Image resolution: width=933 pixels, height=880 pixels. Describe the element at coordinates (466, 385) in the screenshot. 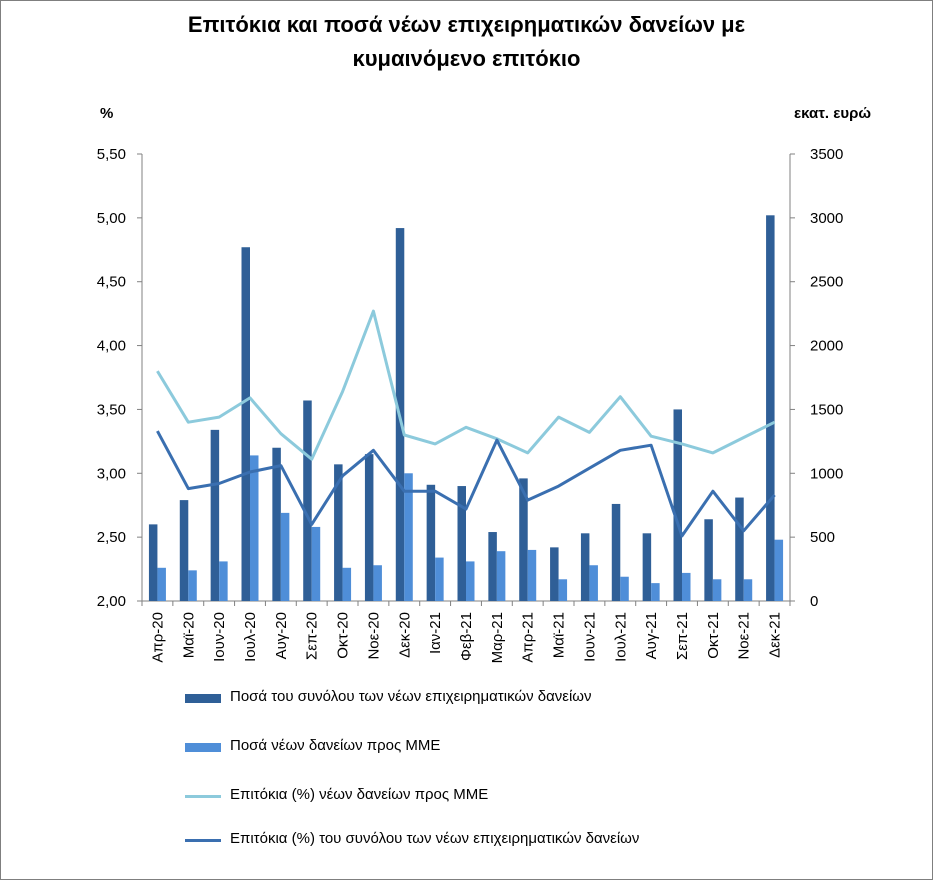

I see `line-sme-rate` at that location.